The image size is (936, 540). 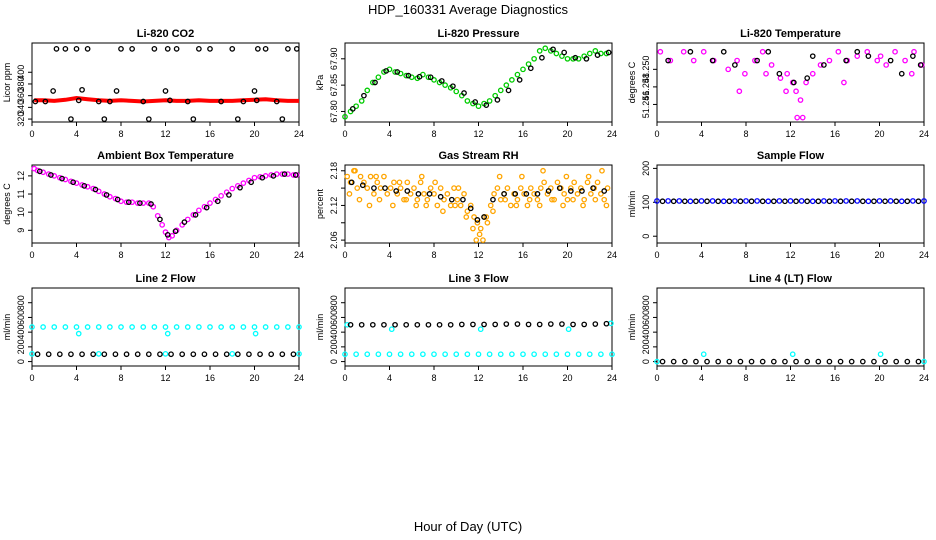 What do you see at coordinates (632, 204) in the screenshot?
I see `y-axis-label: ml/min` at bounding box center [632, 204].